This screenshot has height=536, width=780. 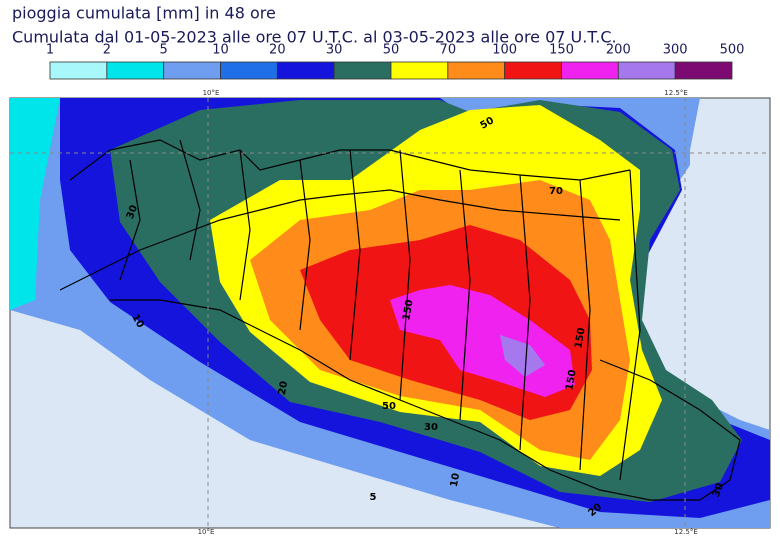 What do you see at coordinates (389, 406) in the screenshot?
I see `contour-label: 50` at bounding box center [389, 406].